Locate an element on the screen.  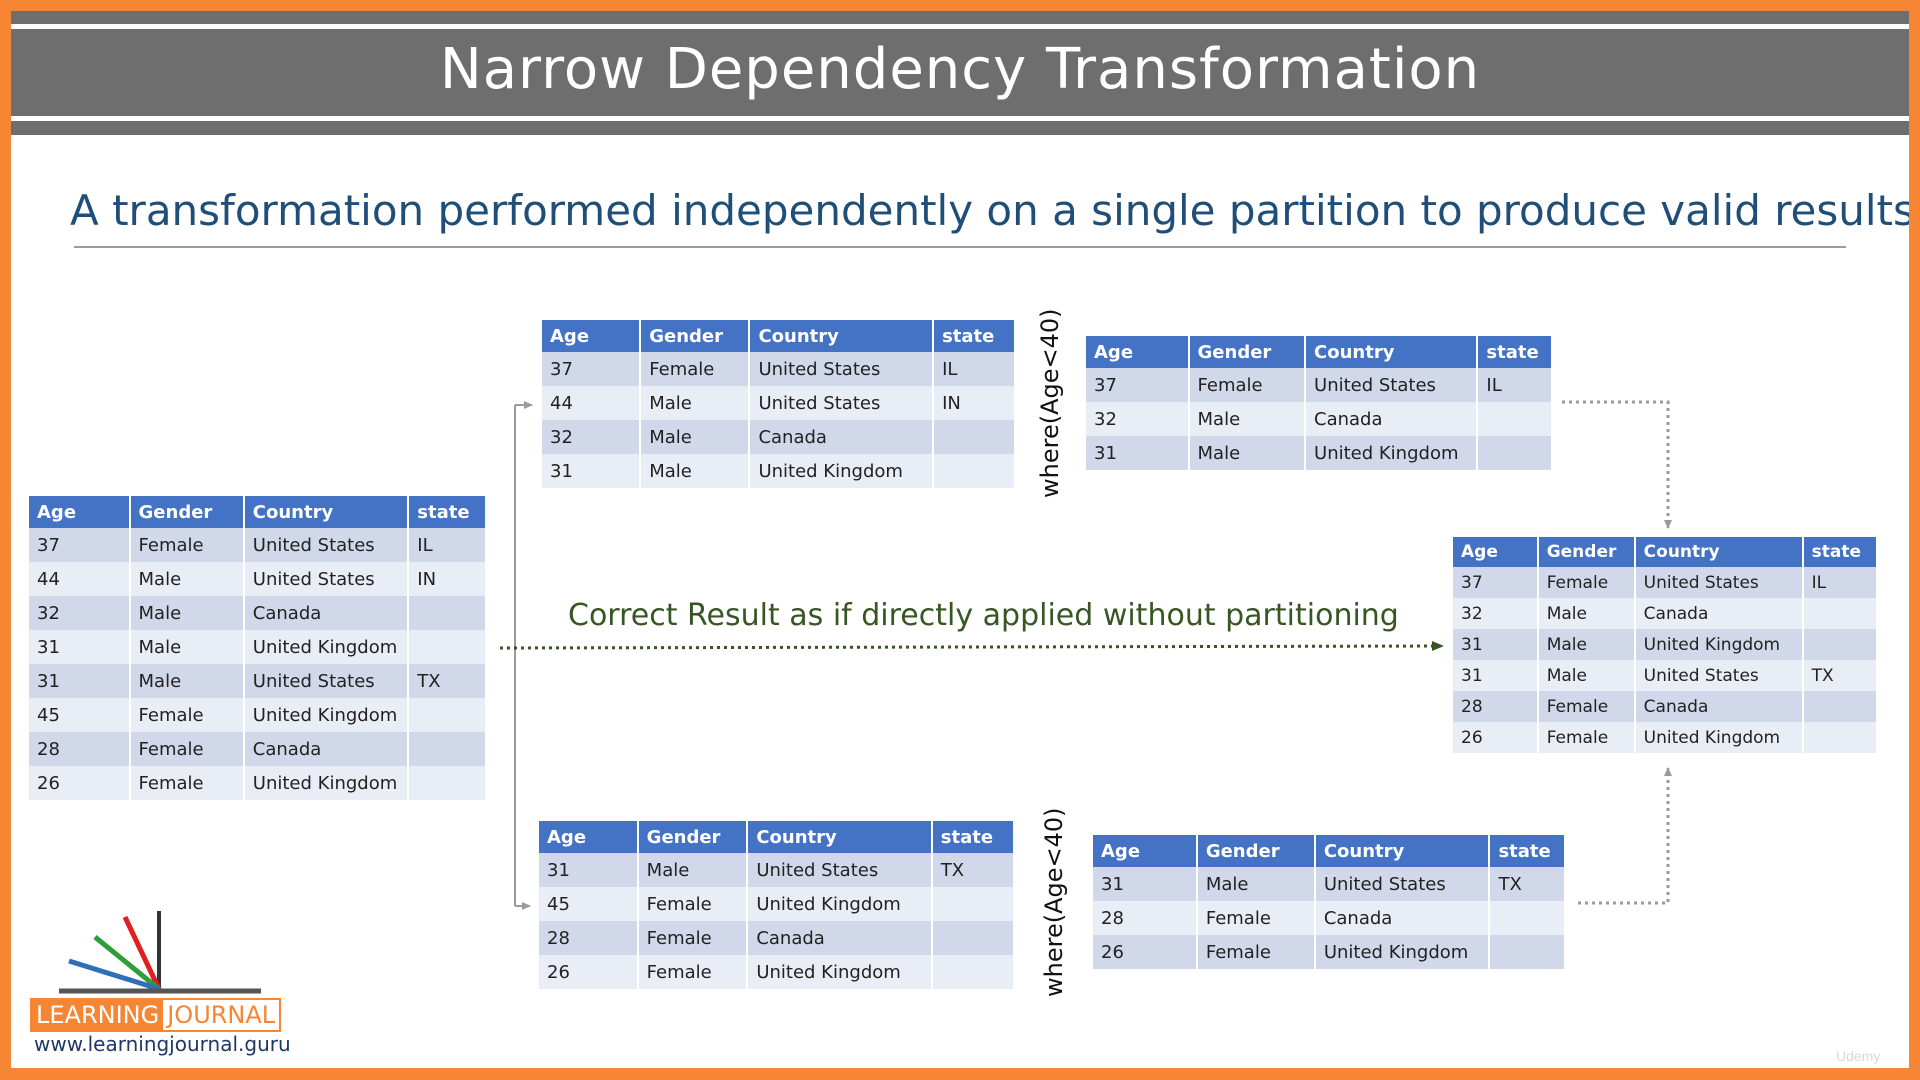
logo-wordmark: LEARNING JOURNAL is located at coordinates (156, 1015).